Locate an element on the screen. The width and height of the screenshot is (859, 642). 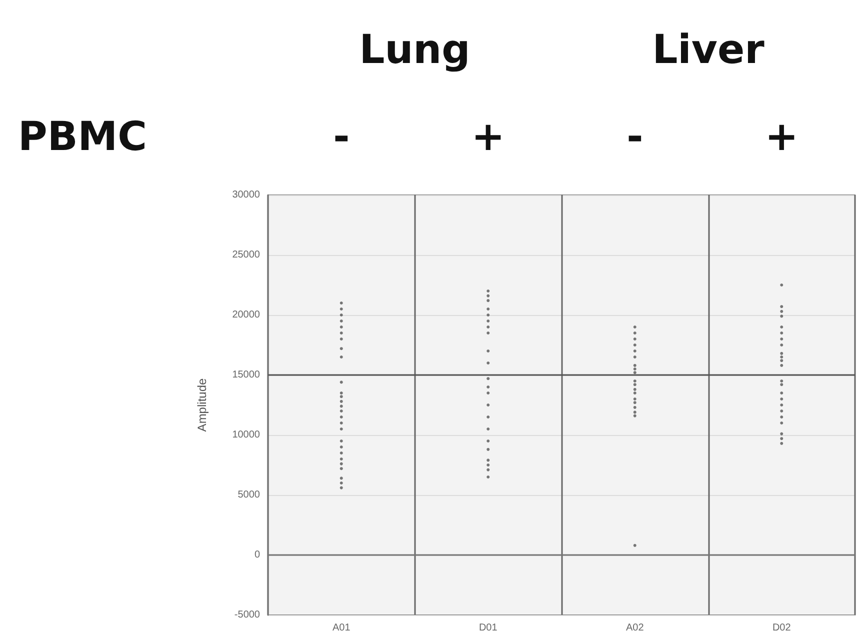
y-tick-label: 30000 is located at coordinates (246, 195).